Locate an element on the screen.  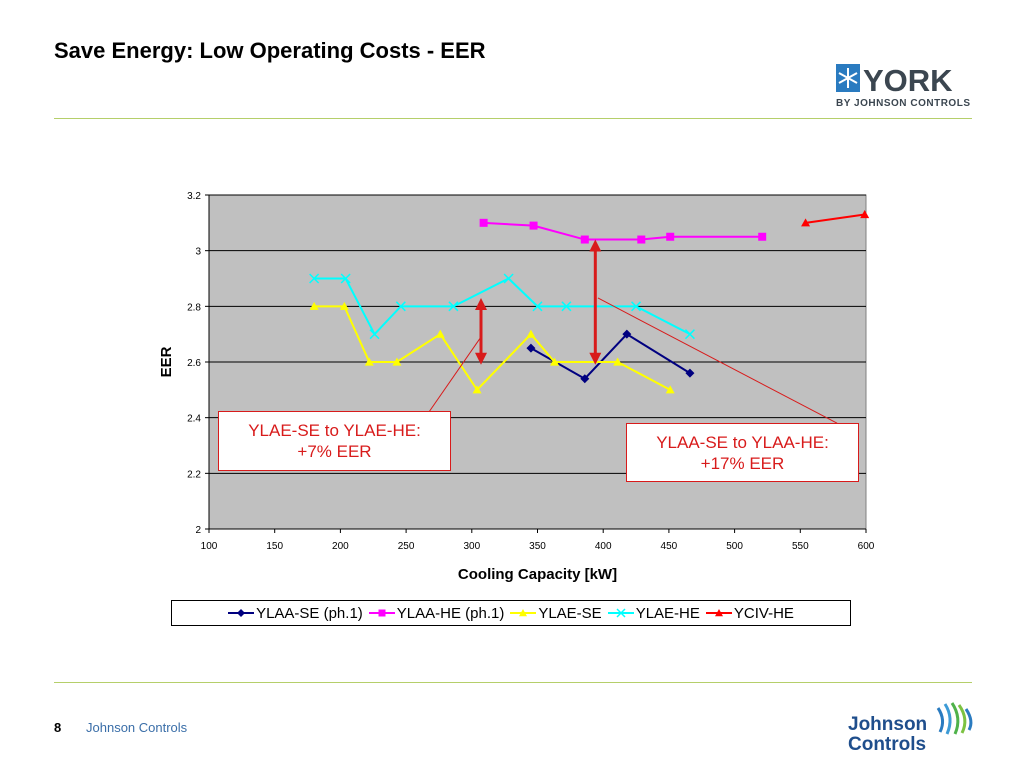
legend-label: YLAA-HE (ph.1) is located at coordinates (450, 613).